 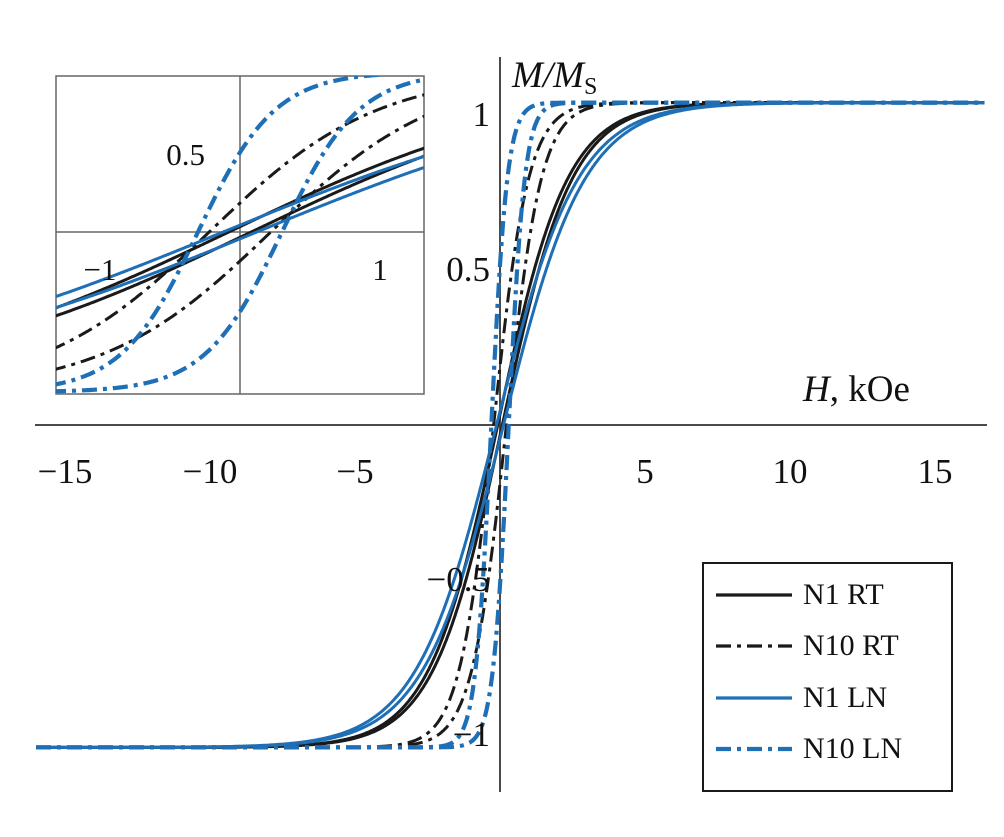 I want to click on inset-curve-n10-ln-ascending, so click(x=240, y=235).